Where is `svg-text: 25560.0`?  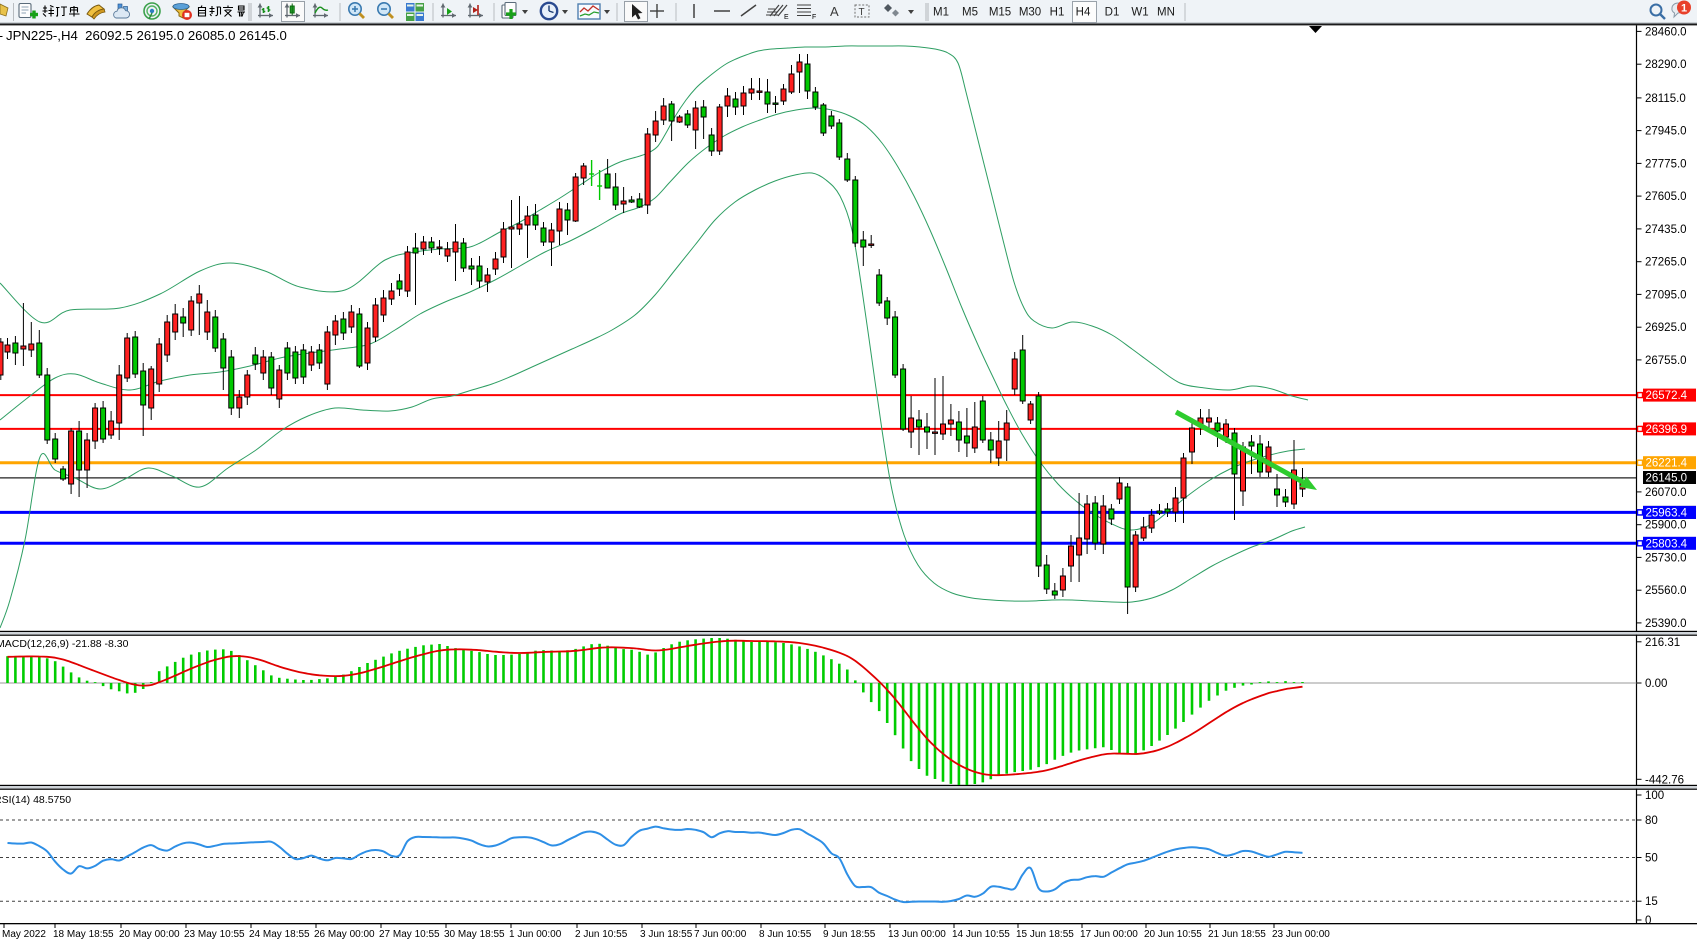 svg-text: 25560.0 is located at coordinates (1666, 591).